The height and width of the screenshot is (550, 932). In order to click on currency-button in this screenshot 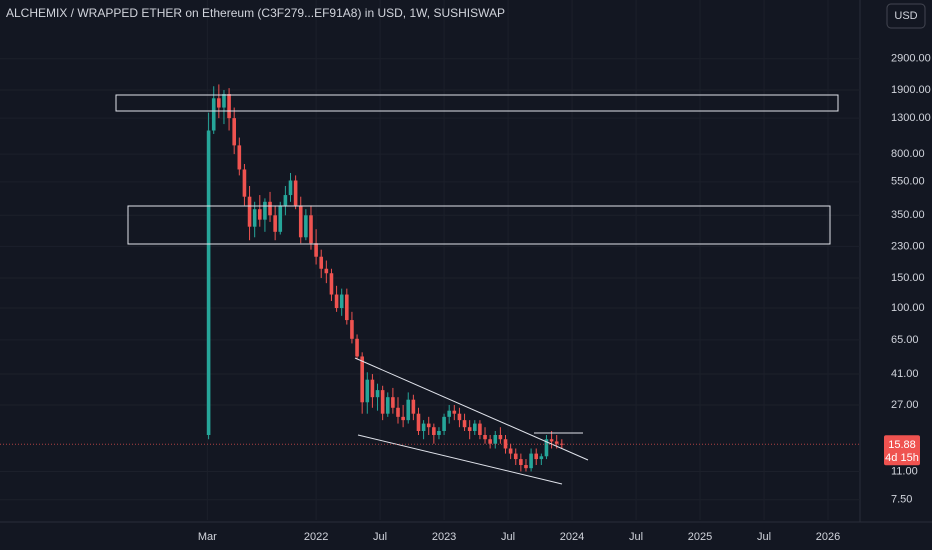, I will do `click(906, 16)`.